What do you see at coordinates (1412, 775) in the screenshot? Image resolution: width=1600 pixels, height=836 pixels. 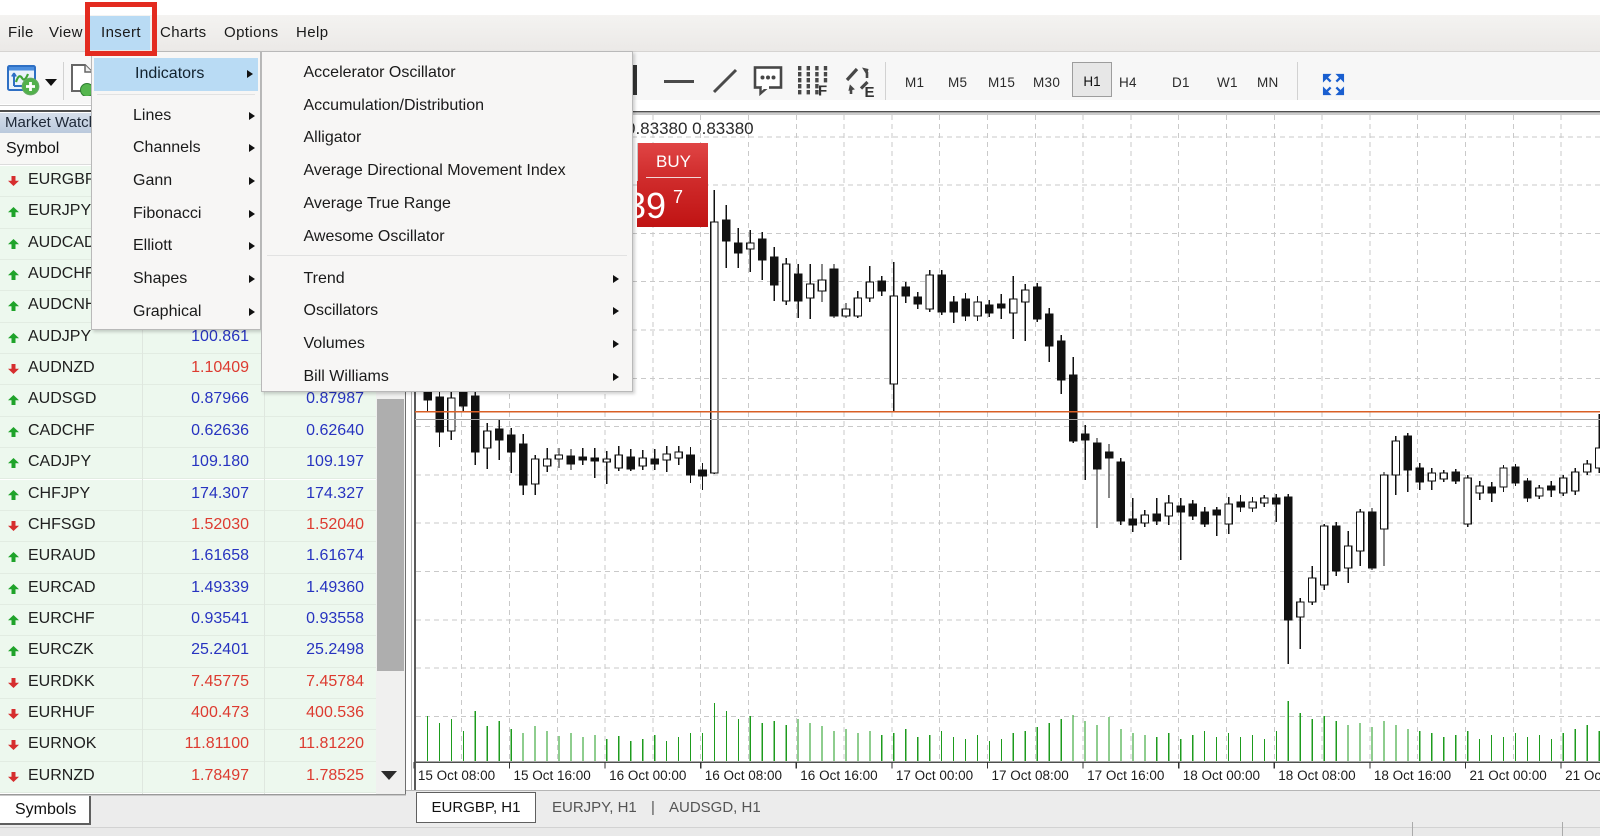 I see `svg-text: 18 Oct 16:00` at bounding box center [1412, 775].